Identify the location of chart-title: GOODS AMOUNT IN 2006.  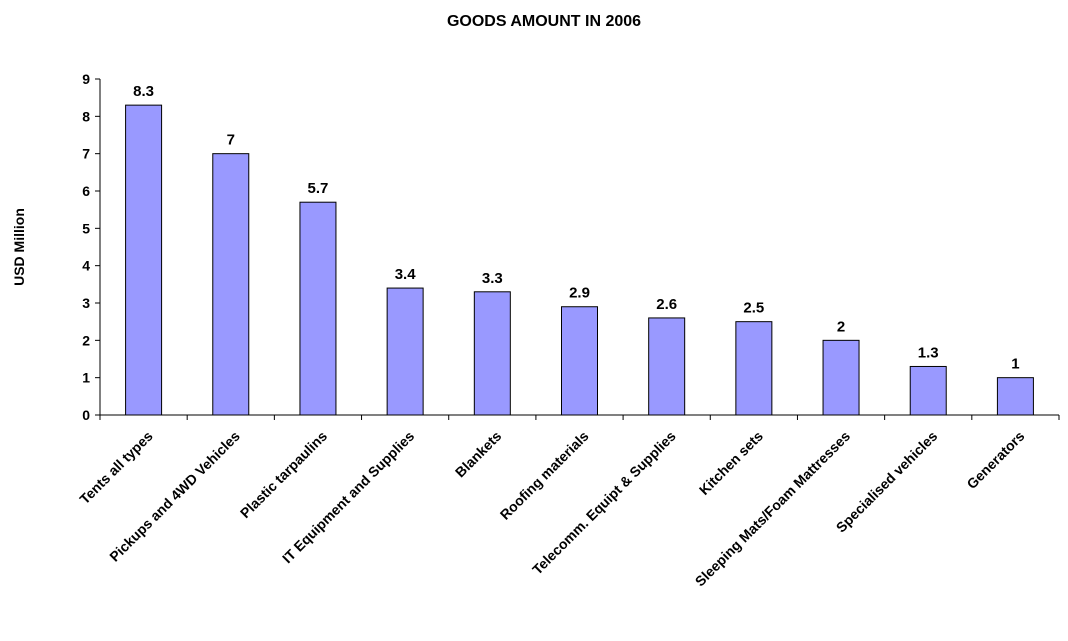
(544, 21).